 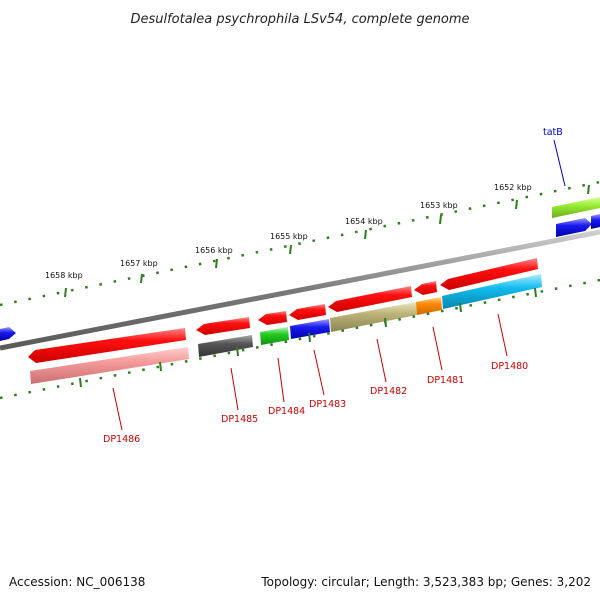 I want to click on feature-cyan, so click(x=492, y=291).